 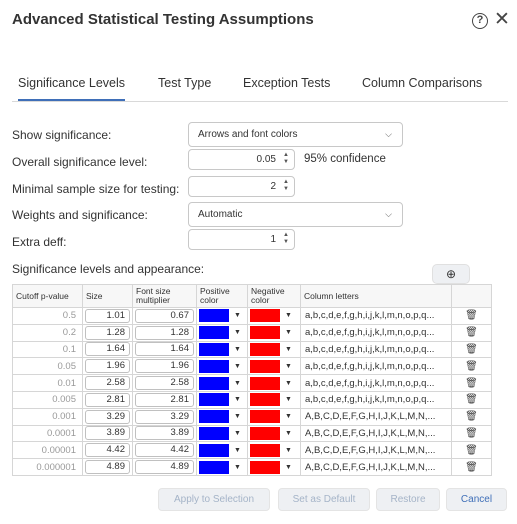 I want to click on size-input: 1.28, so click(x=107, y=332).